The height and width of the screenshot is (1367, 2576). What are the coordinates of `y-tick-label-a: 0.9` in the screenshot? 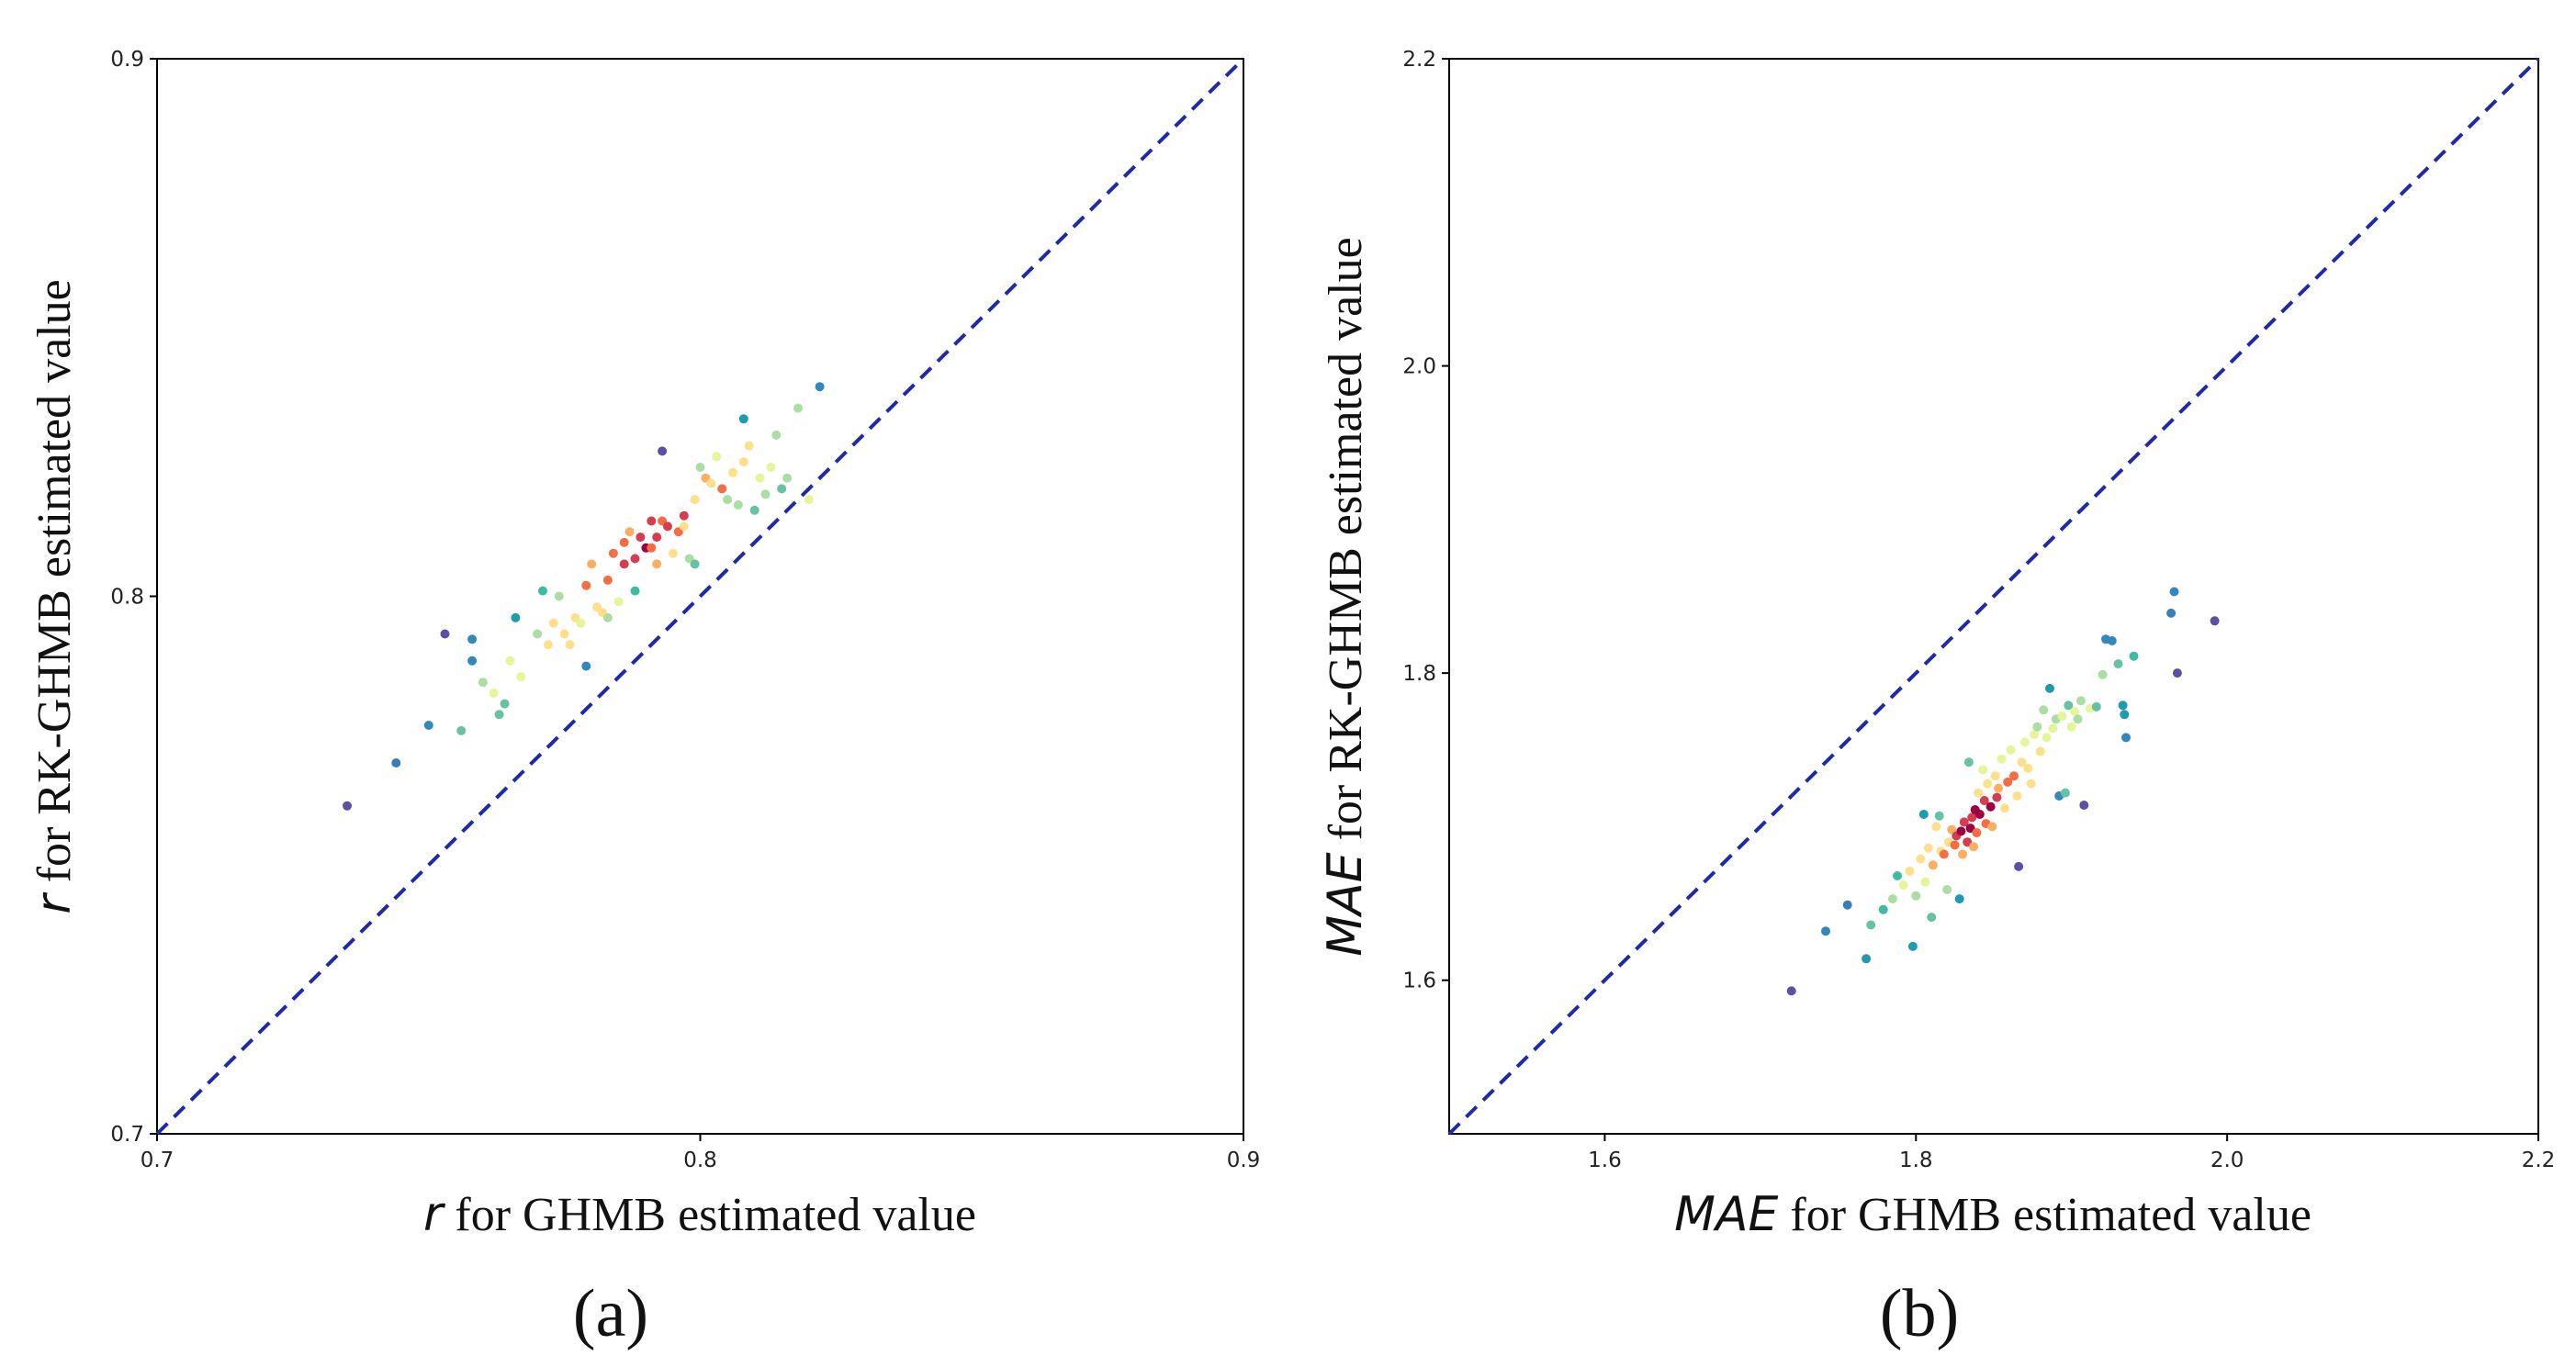 It's located at (127, 60).